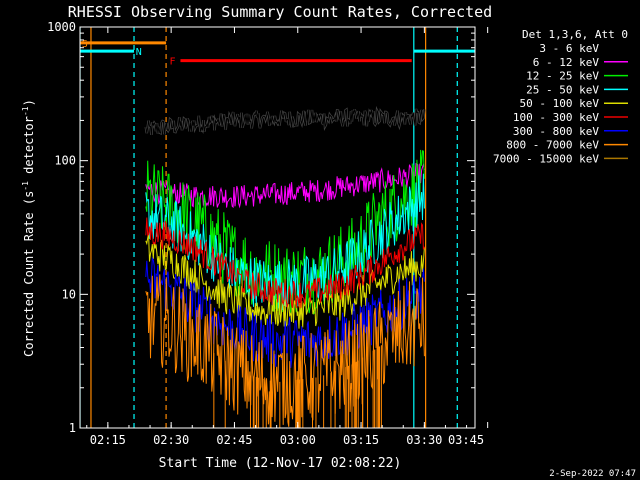 This screenshot has height=480, width=640. I want to click on y-axis-label: Corrected Count Rate (s-1 detector-1), so click(28, 228).